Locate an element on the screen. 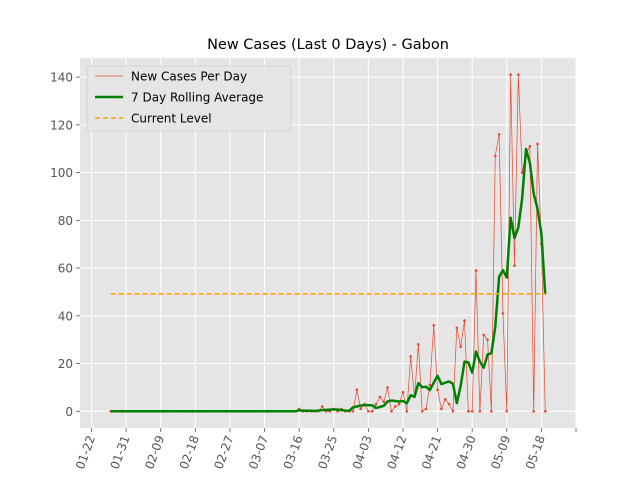 This screenshot has height=485, width=640. y-tick-label: 60 is located at coordinates (65, 269).